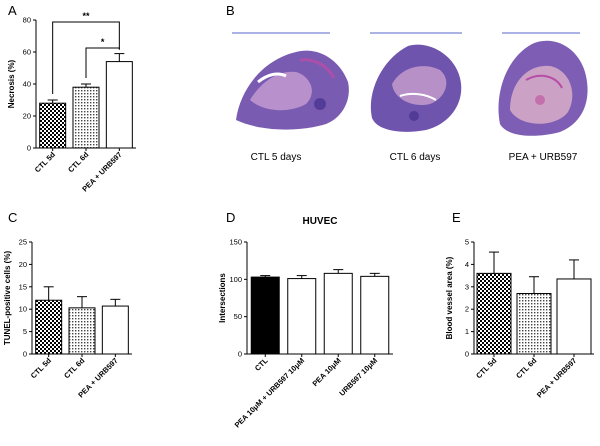 This screenshot has height=446, width=600. I want to click on y-tick-label: 15, so click(23, 286).